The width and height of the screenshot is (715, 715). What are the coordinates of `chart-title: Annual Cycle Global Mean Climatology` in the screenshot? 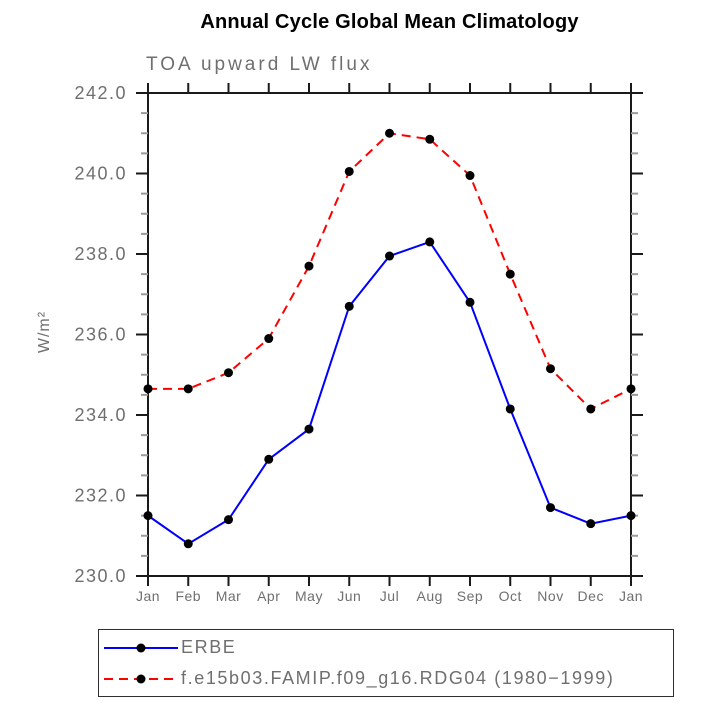 It's located at (389, 22).